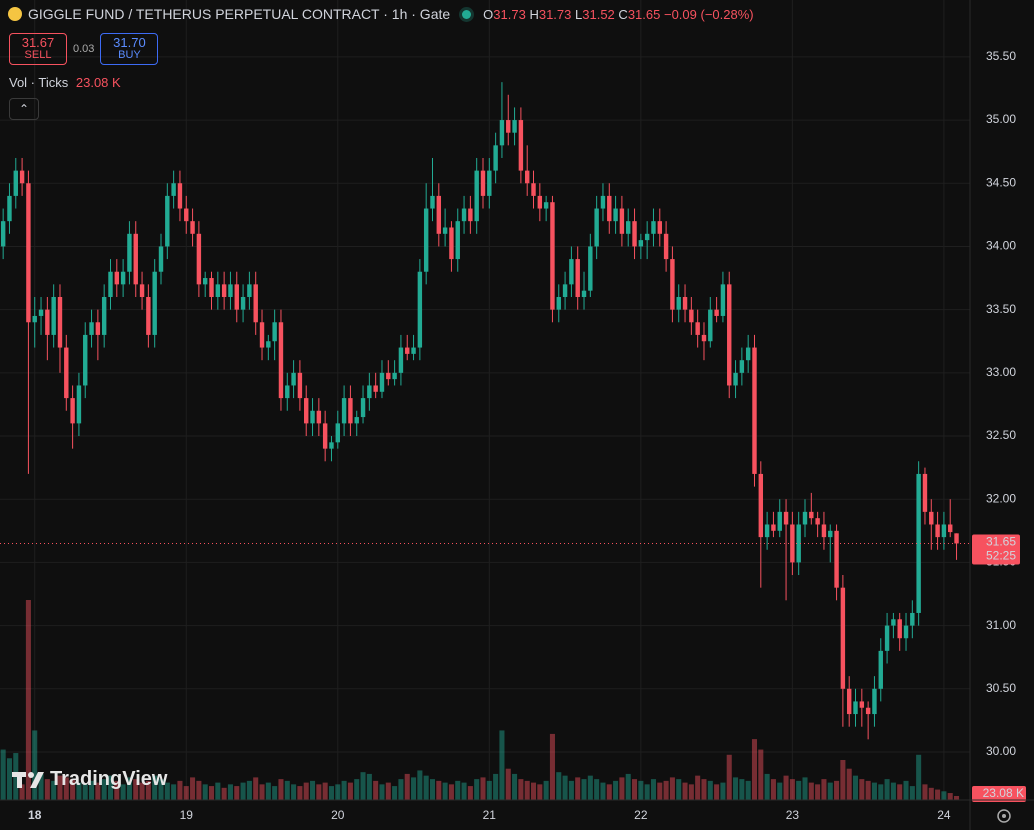 The image size is (1034, 830). What do you see at coordinates (1001, 435) in the screenshot?
I see `y-tick-label: 32.50` at bounding box center [1001, 435].